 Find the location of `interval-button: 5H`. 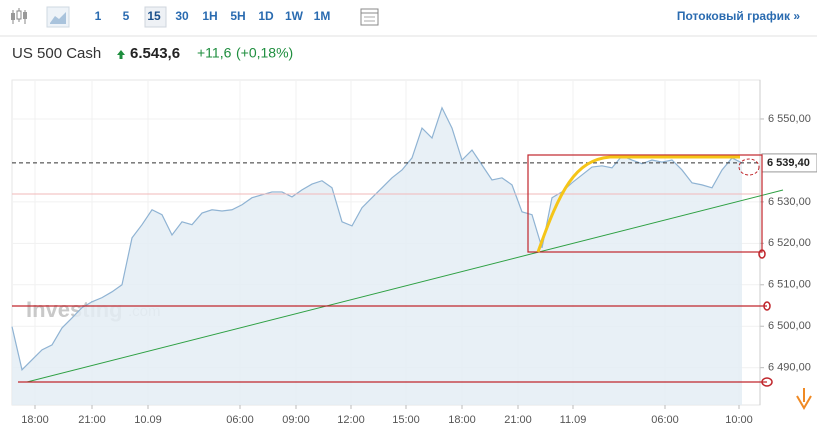

interval-button: 5H is located at coordinates (237, 16).